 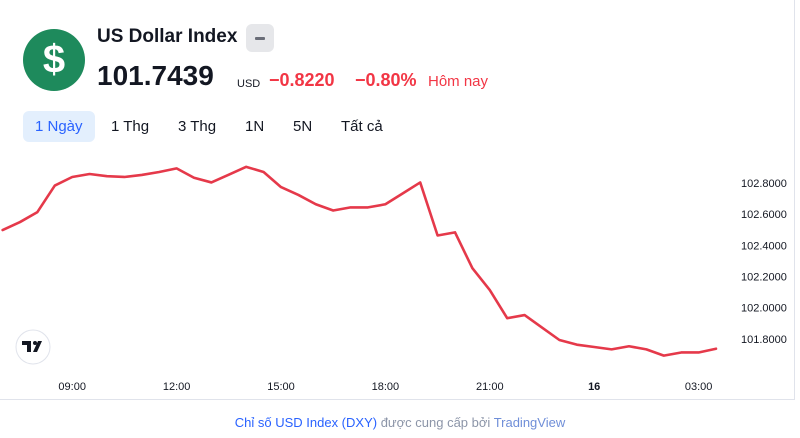 I want to click on footer-text: được cung cấp bởi, so click(x=435, y=422).